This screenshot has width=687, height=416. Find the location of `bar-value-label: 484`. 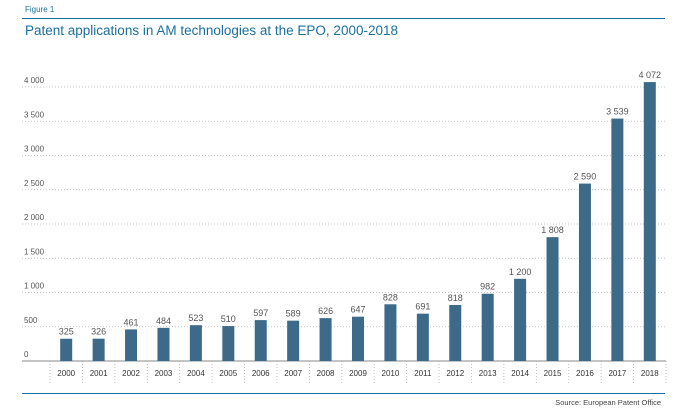

bar-value-label: 484 is located at coordinates (163, 321).